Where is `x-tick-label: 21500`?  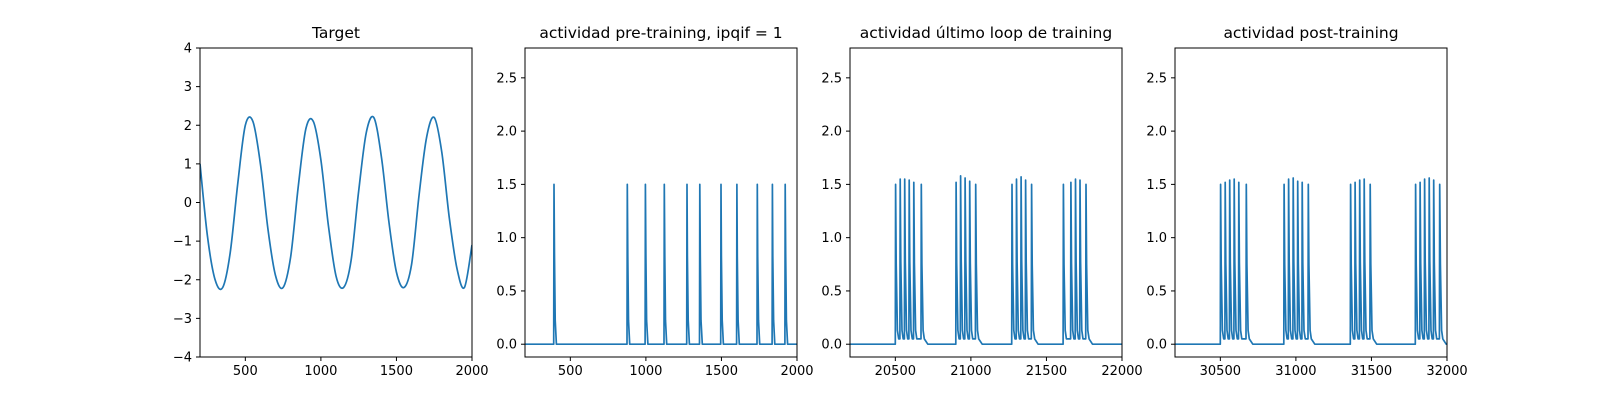
x-tick-label: 21500 is located at coordinates (1046, 371).